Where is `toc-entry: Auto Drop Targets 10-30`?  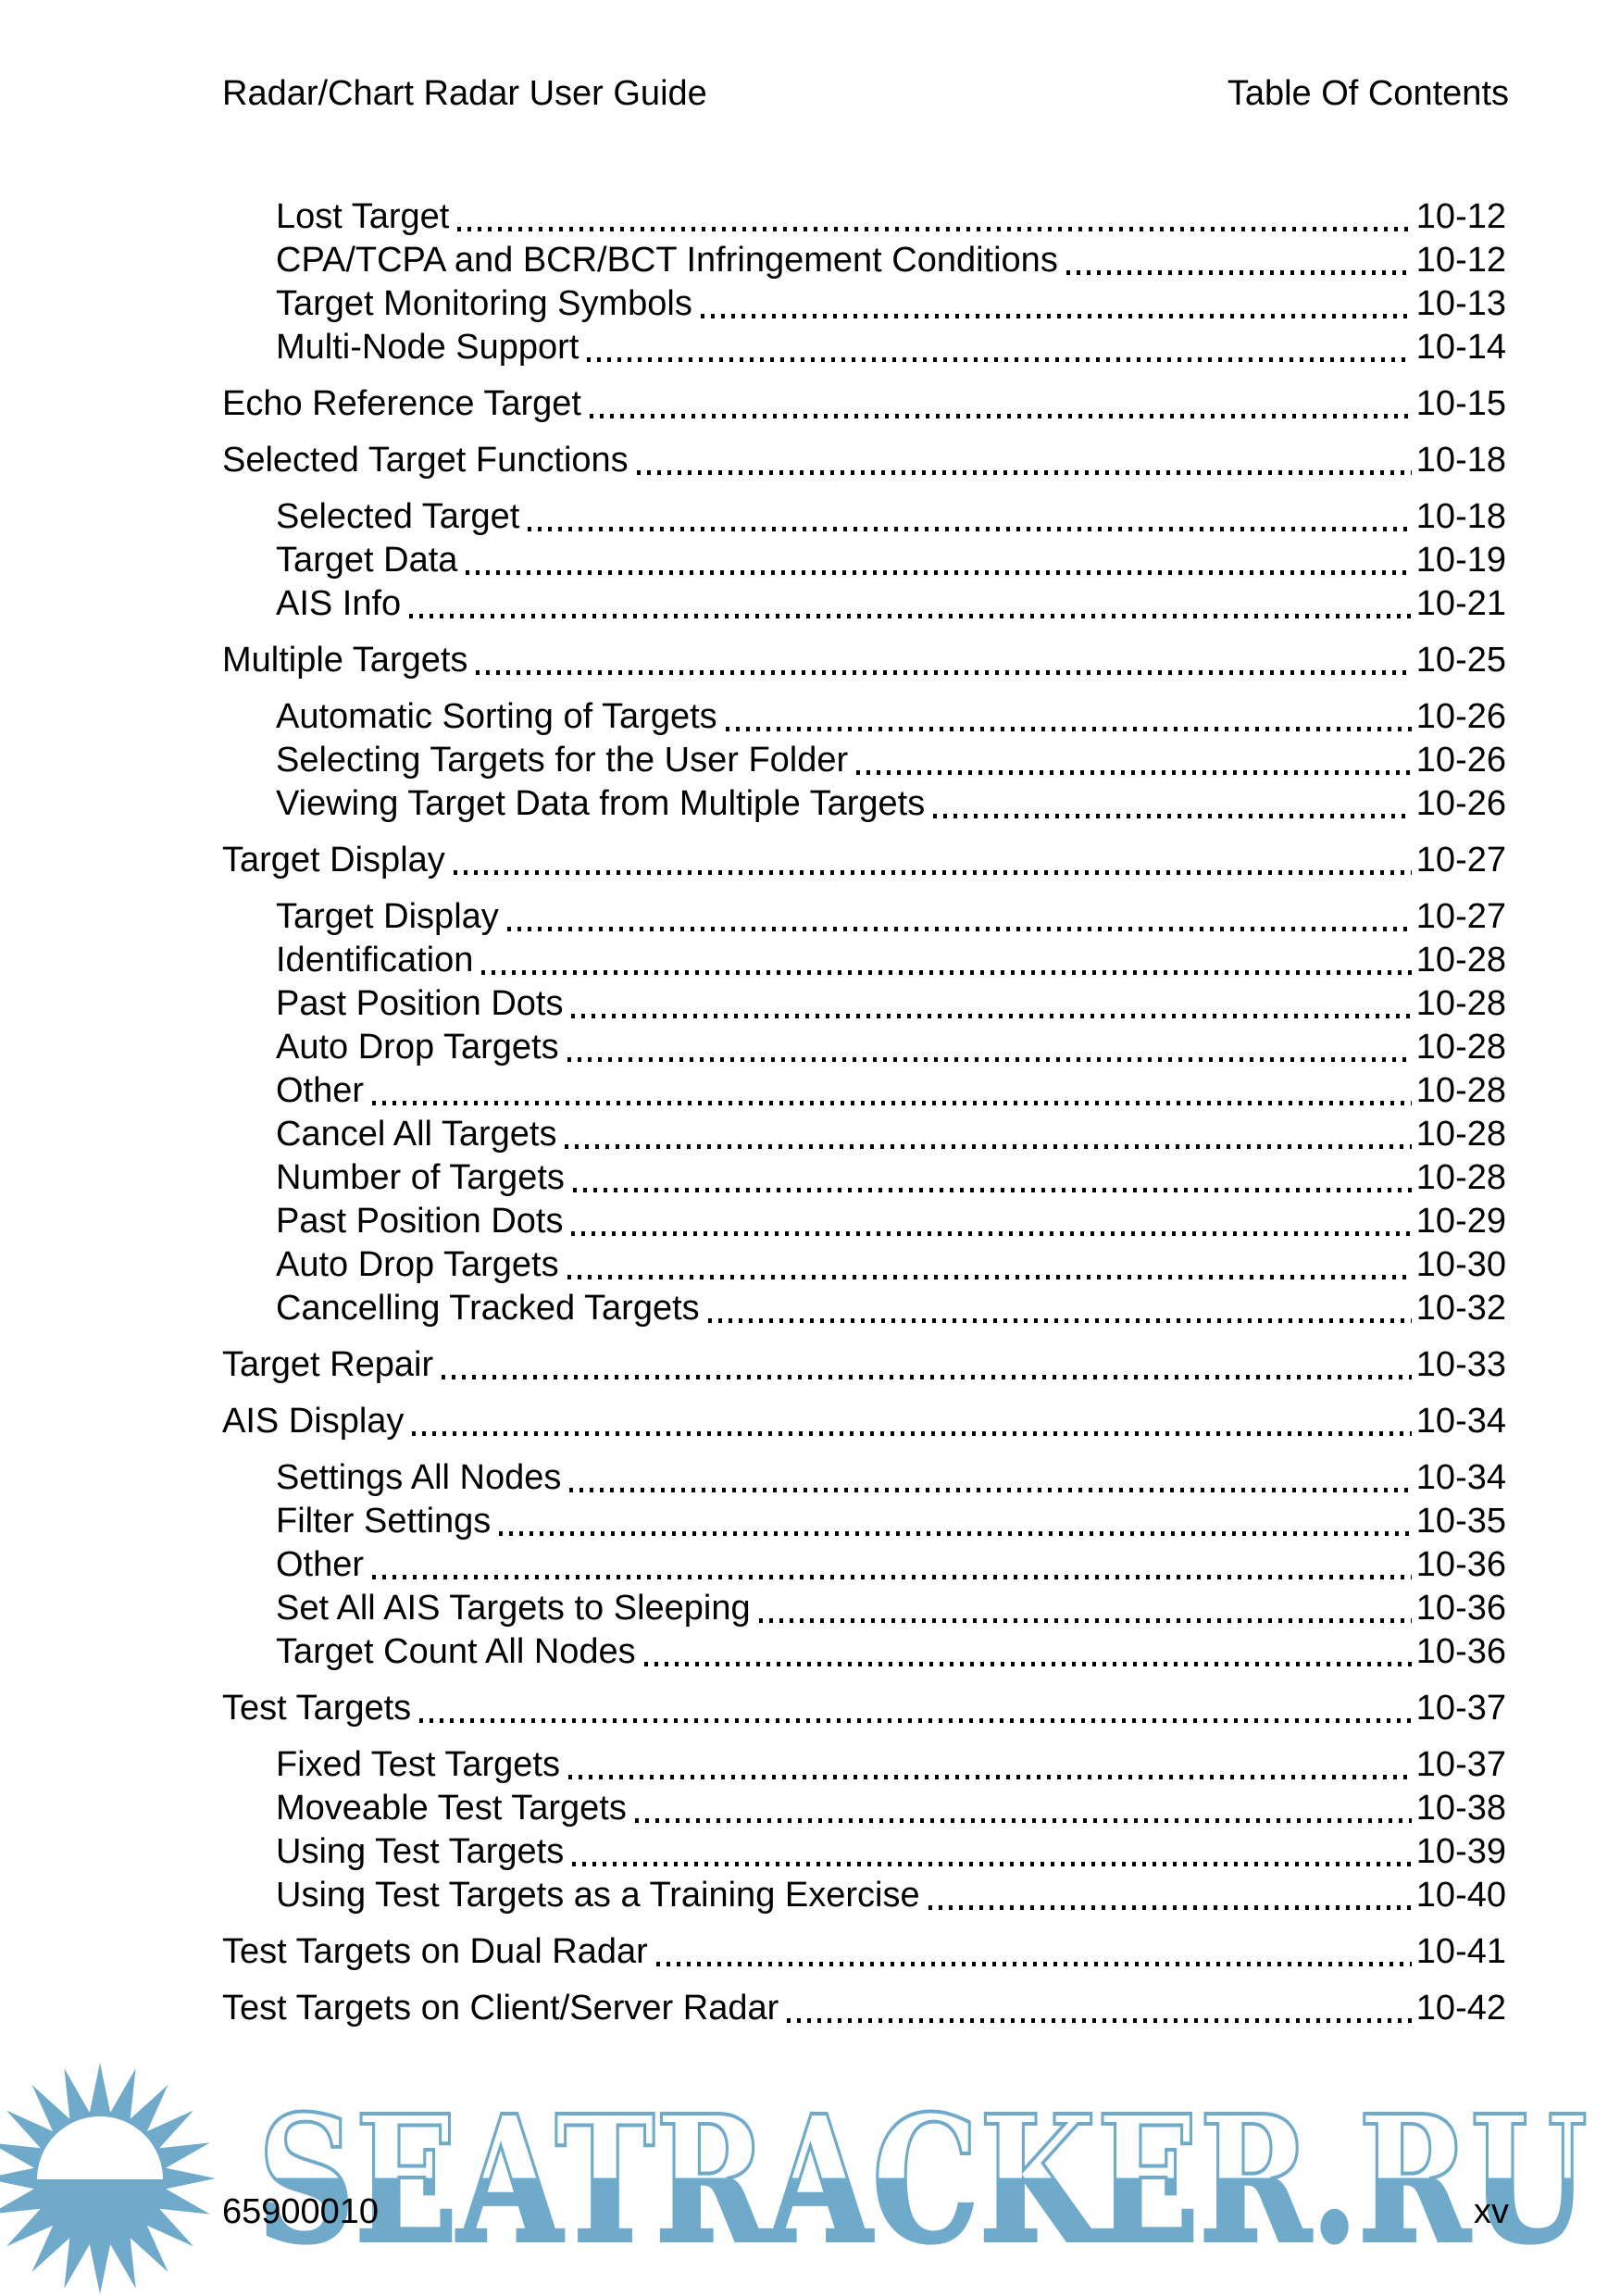 toc-entry: Auto Drop Targets 10-30 is located at coordinates (864, 1265).